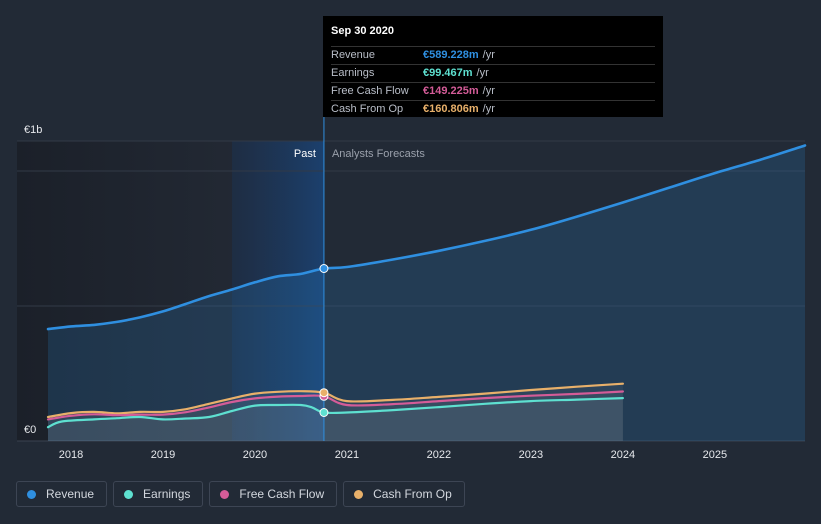 This screenshot has height=524, width=821. I want to click on forecast-label: Analysts Forecasts, so click(378, 154).